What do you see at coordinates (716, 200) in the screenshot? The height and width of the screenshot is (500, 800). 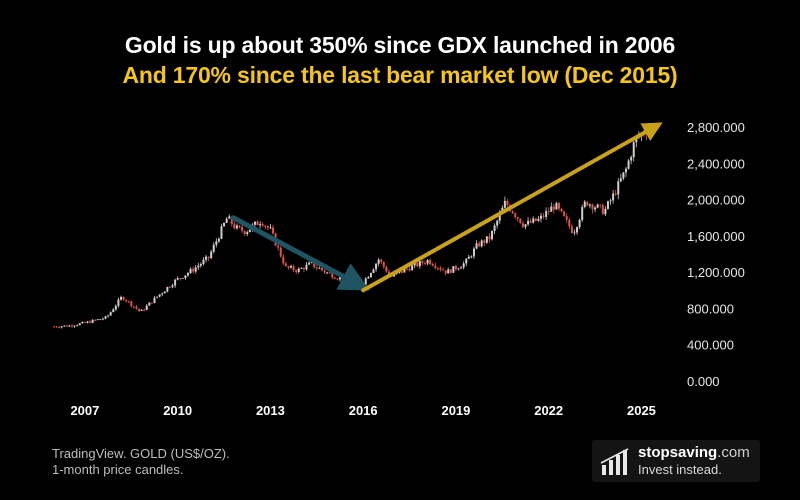 I see `y-tick-label: 2,000.000` at bounding box center [716, 200].